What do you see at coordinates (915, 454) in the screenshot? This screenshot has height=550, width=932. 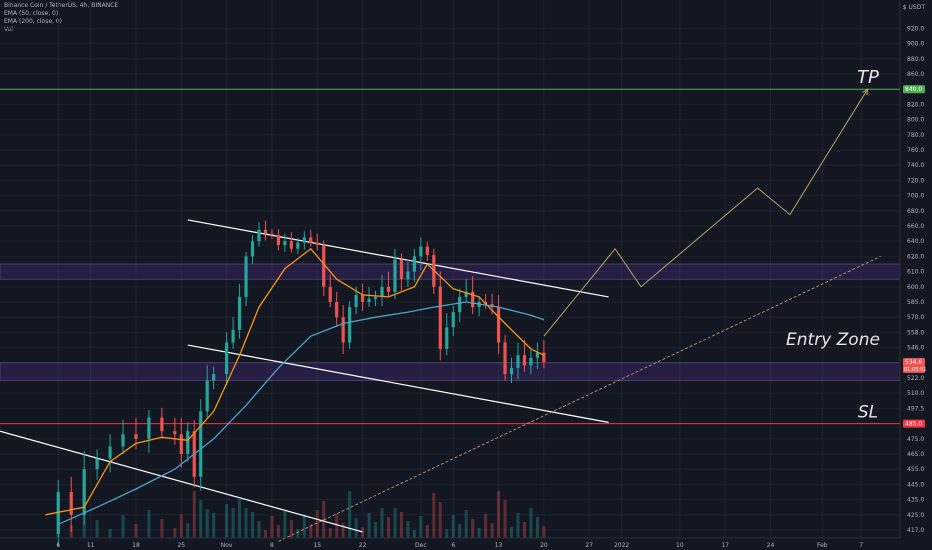 I see `y-tick-label: 465.0` at bounding box center [915, 454].